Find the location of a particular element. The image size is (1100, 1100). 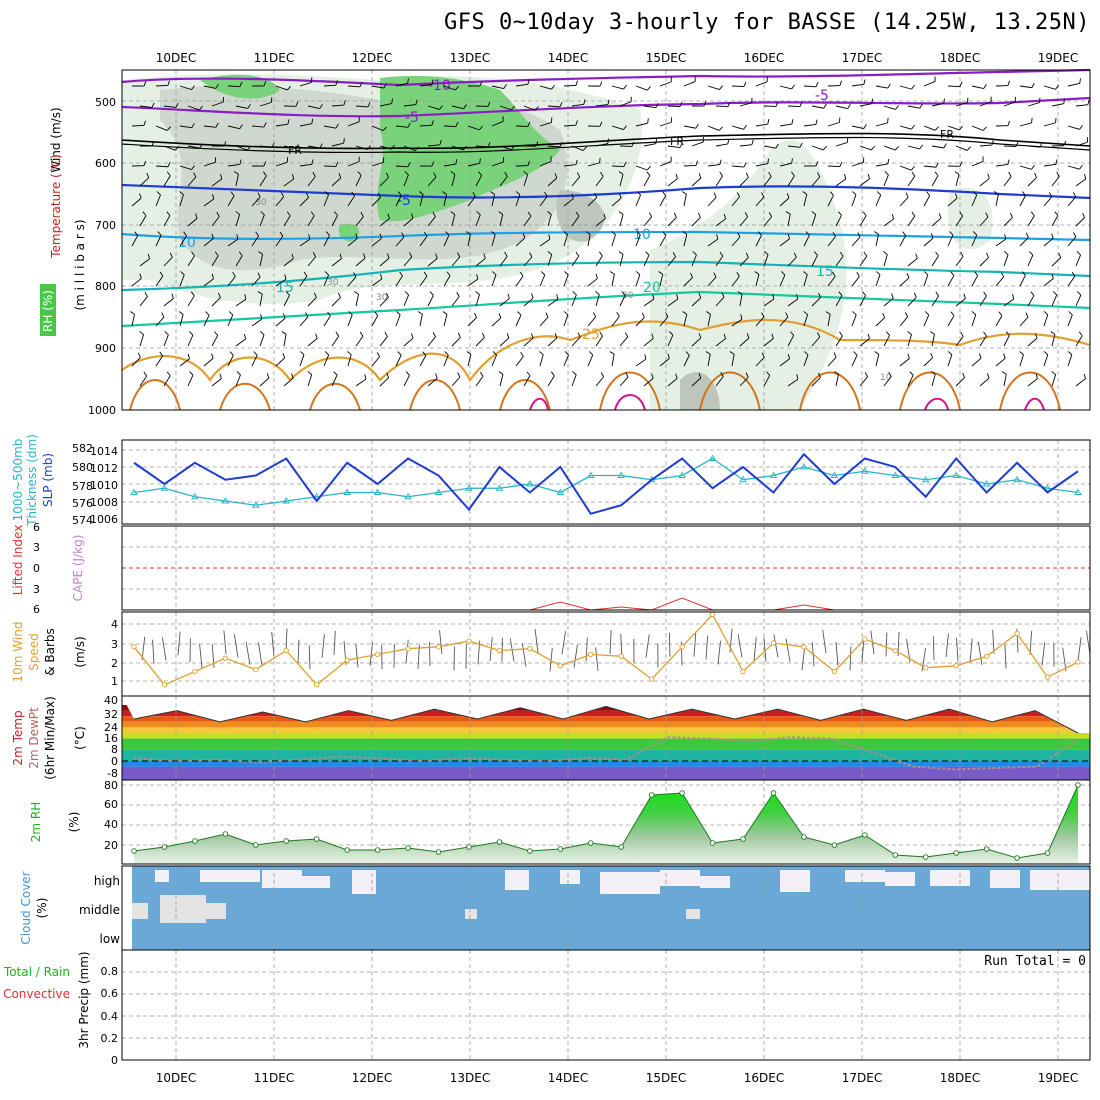

precip-grid is located at coordinates (606, 1005).